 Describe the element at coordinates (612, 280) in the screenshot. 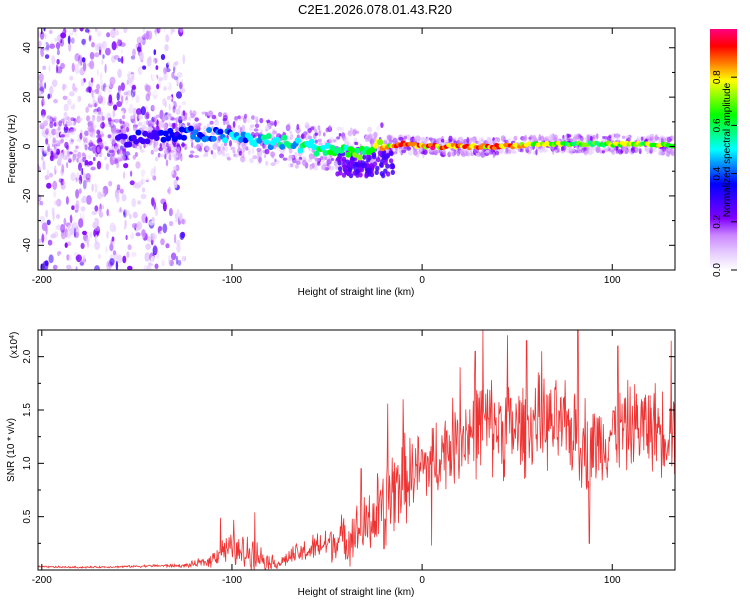

I see `x-tick-label: 100` at that location.